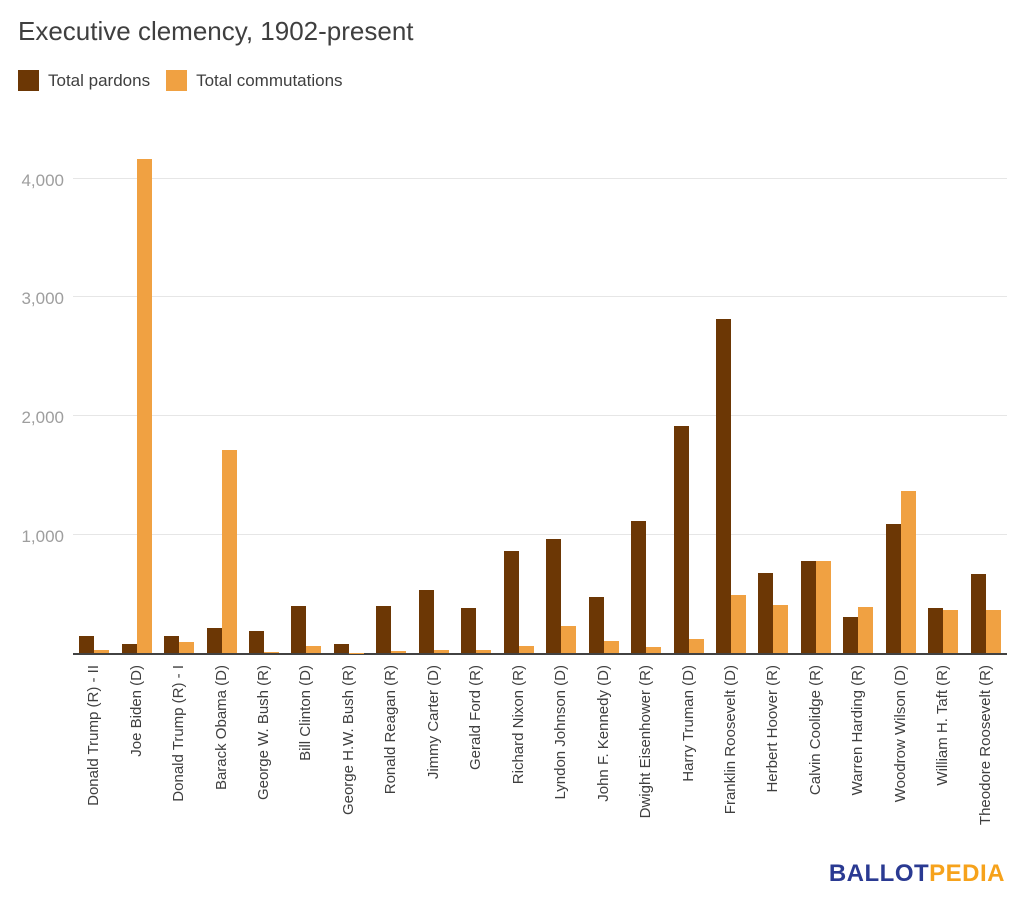 This screenshot has height=915, width=1024. I want to click on x-tick-cell: Richard Nixon (R), so click(519, 762).